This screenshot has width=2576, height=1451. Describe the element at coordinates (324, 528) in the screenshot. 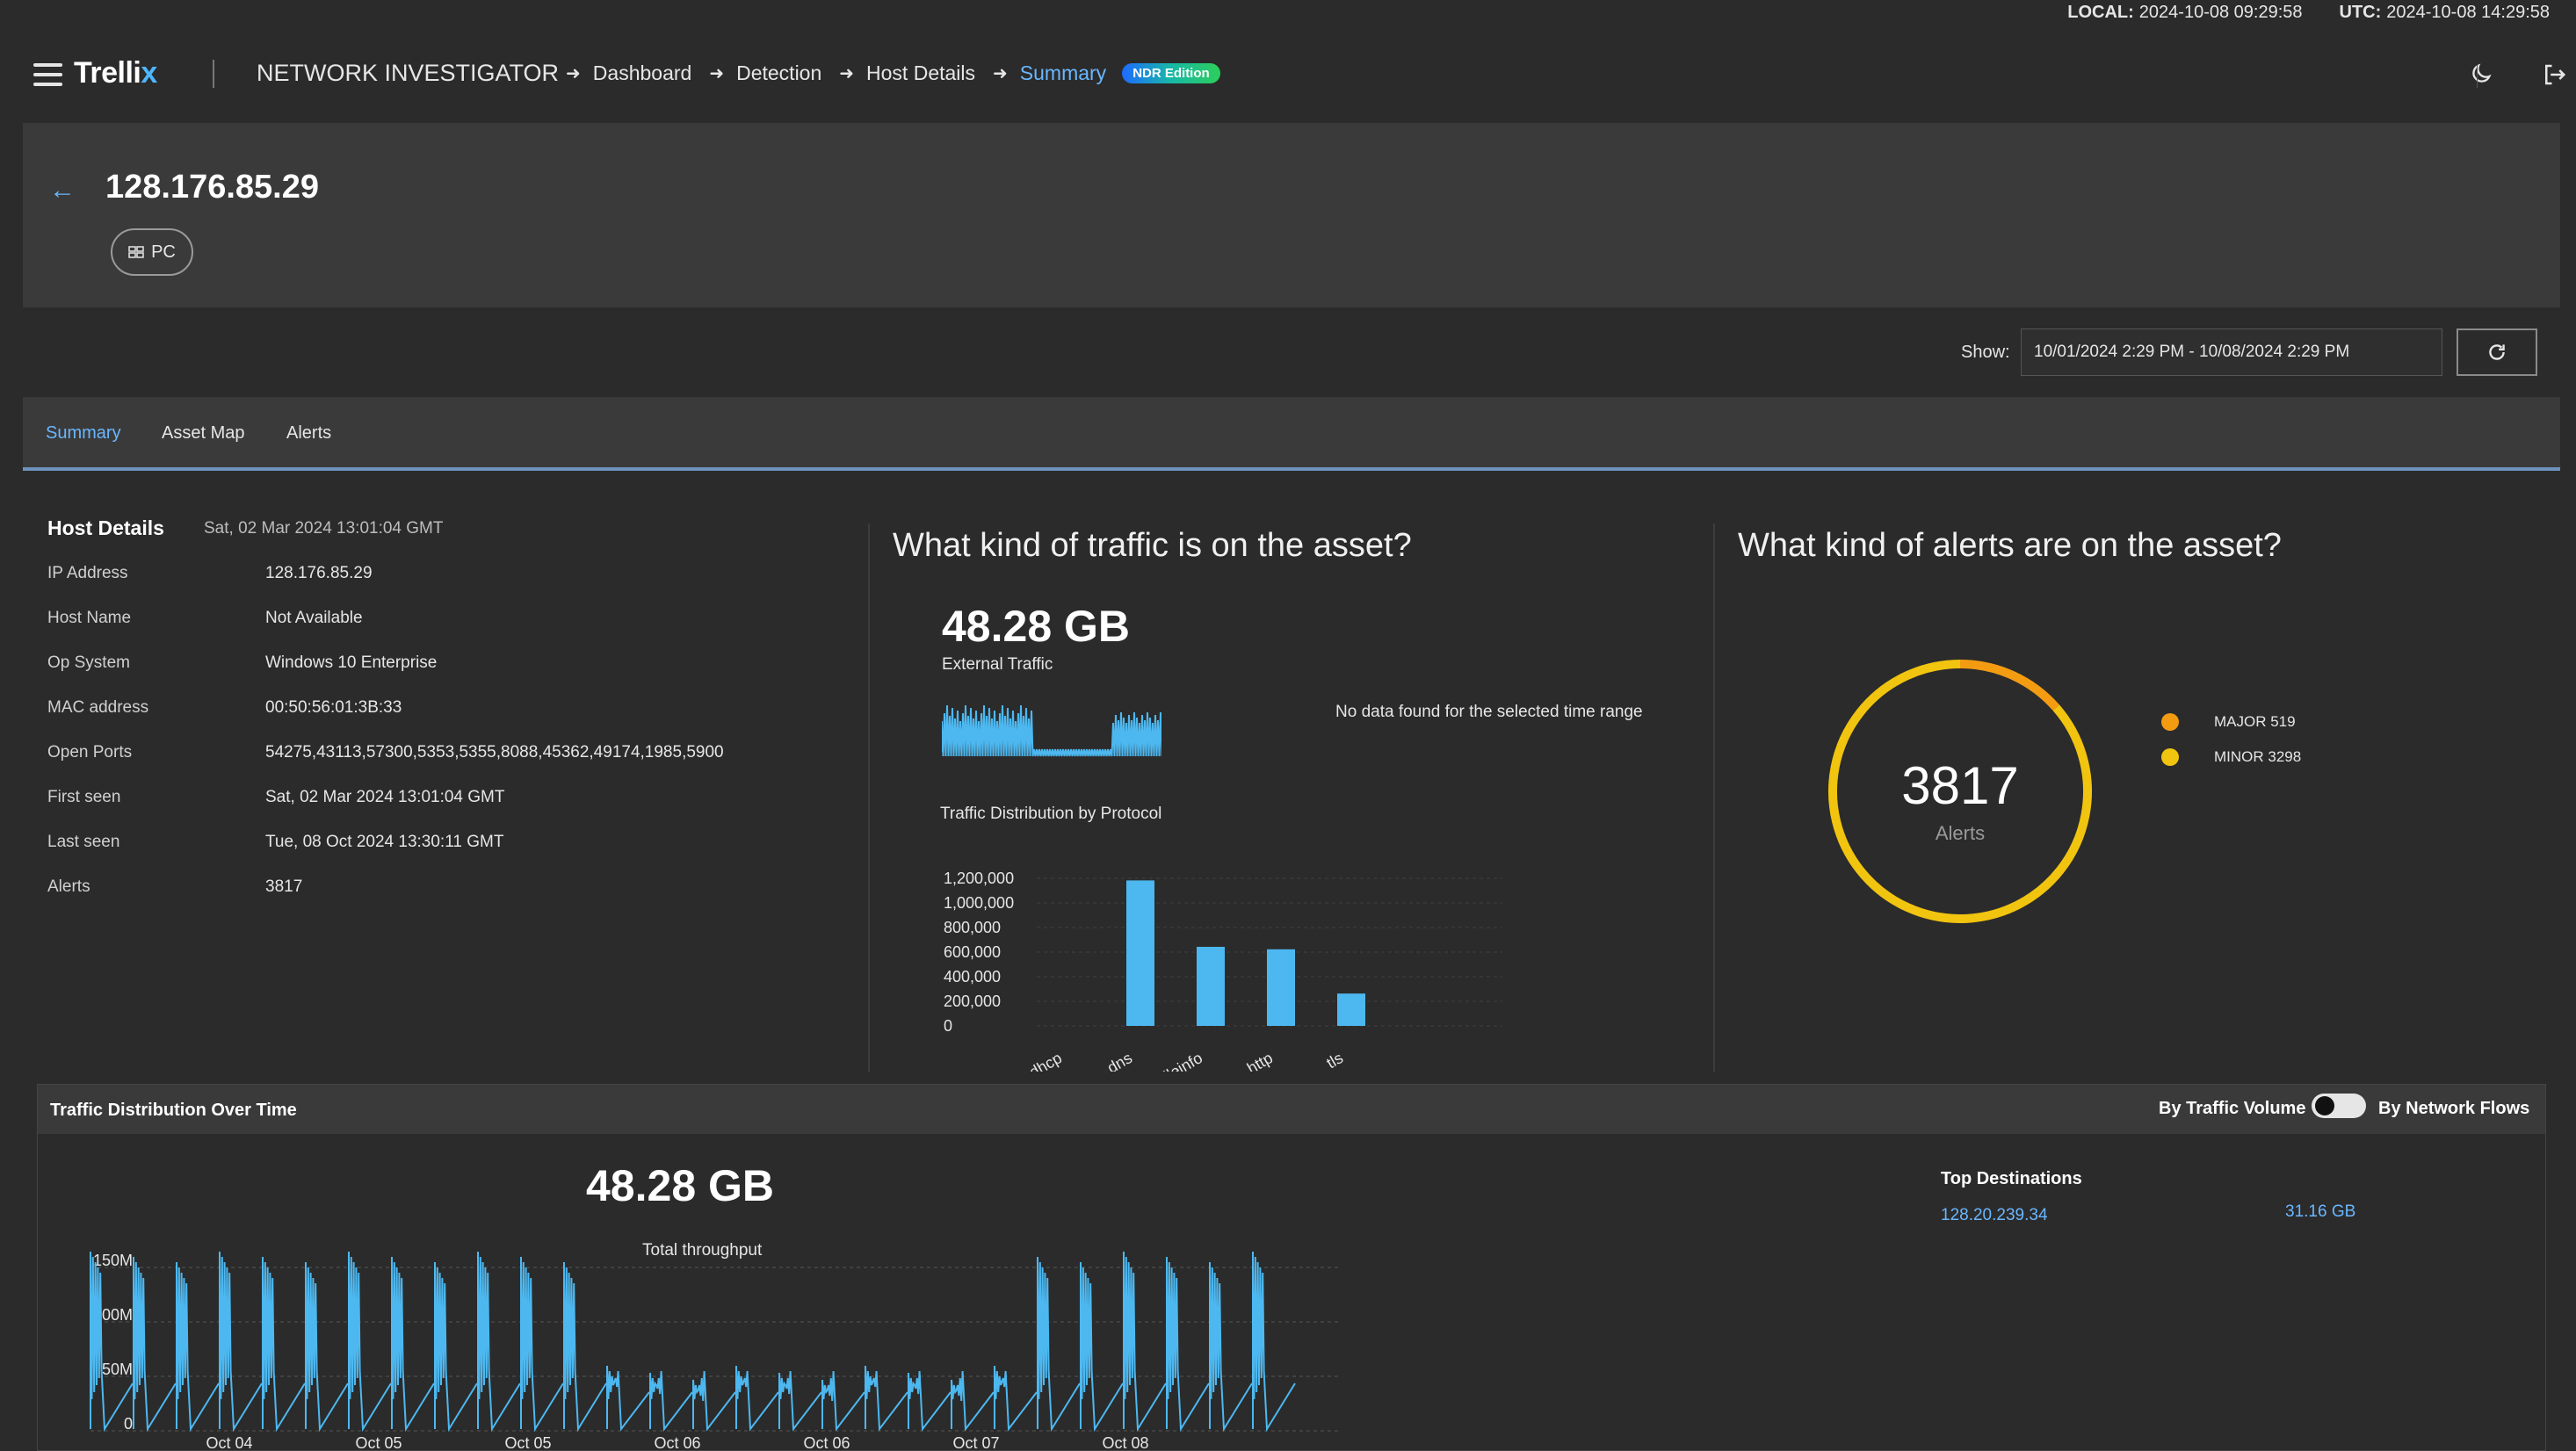

I see `host-details-date: Sat, 02 Mar 2024 13:01:04 GMT` at that location.